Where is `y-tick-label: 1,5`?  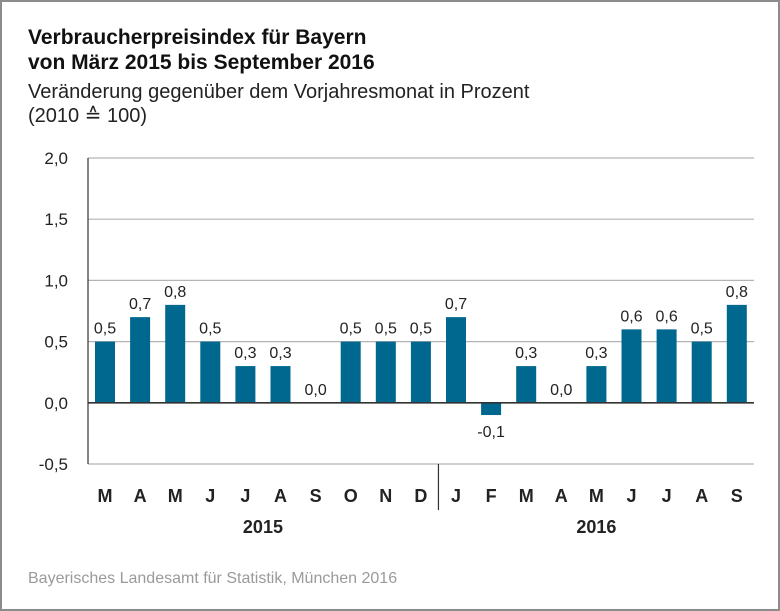 y-tick-label: 1,5 is located at coordinates (56, 219).